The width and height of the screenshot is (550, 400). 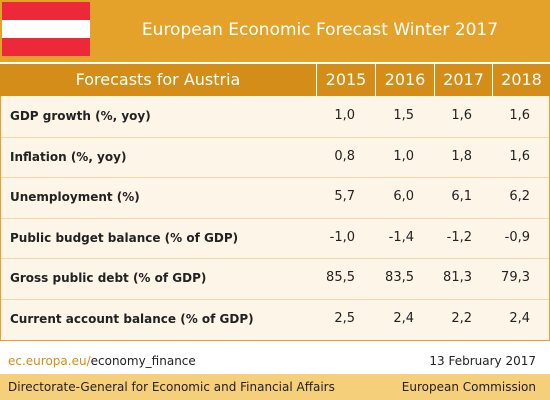 What do you see at coordinates (346, 80) in the screenshot?
I see `column-header: 2015` at bounding box center [346, 80].